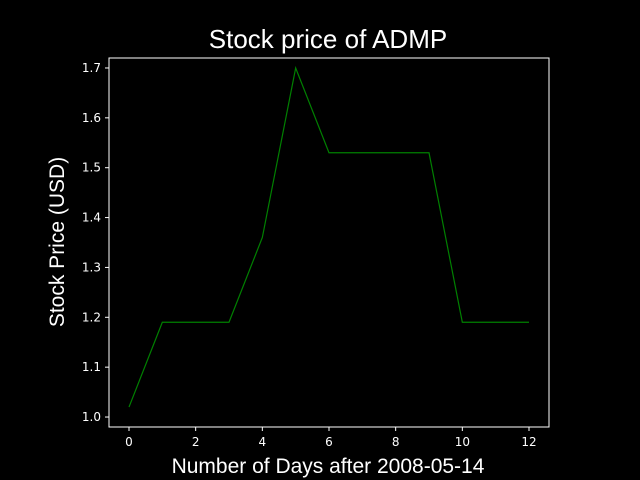 Image resolution: width=640 pixels, height=480 pixels. I want to click on y-tick-label: 1.0, so click(91, 417).